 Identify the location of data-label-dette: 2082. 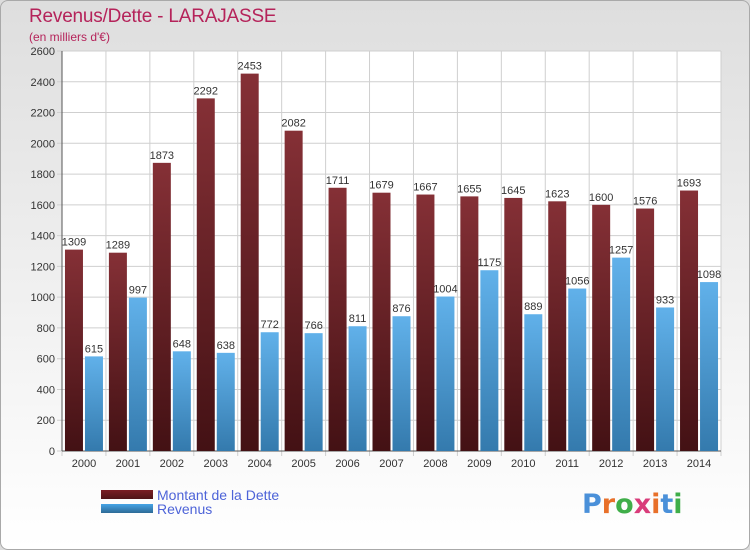
(293, 124).